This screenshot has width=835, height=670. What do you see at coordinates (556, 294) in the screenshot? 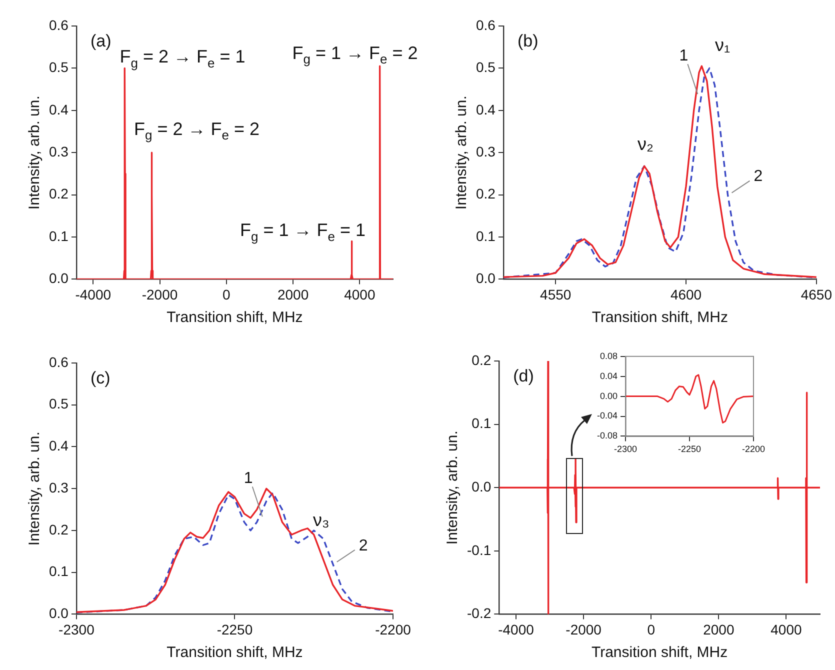
I see `x-tick-label: 4550` at bounding box center [556, 294].